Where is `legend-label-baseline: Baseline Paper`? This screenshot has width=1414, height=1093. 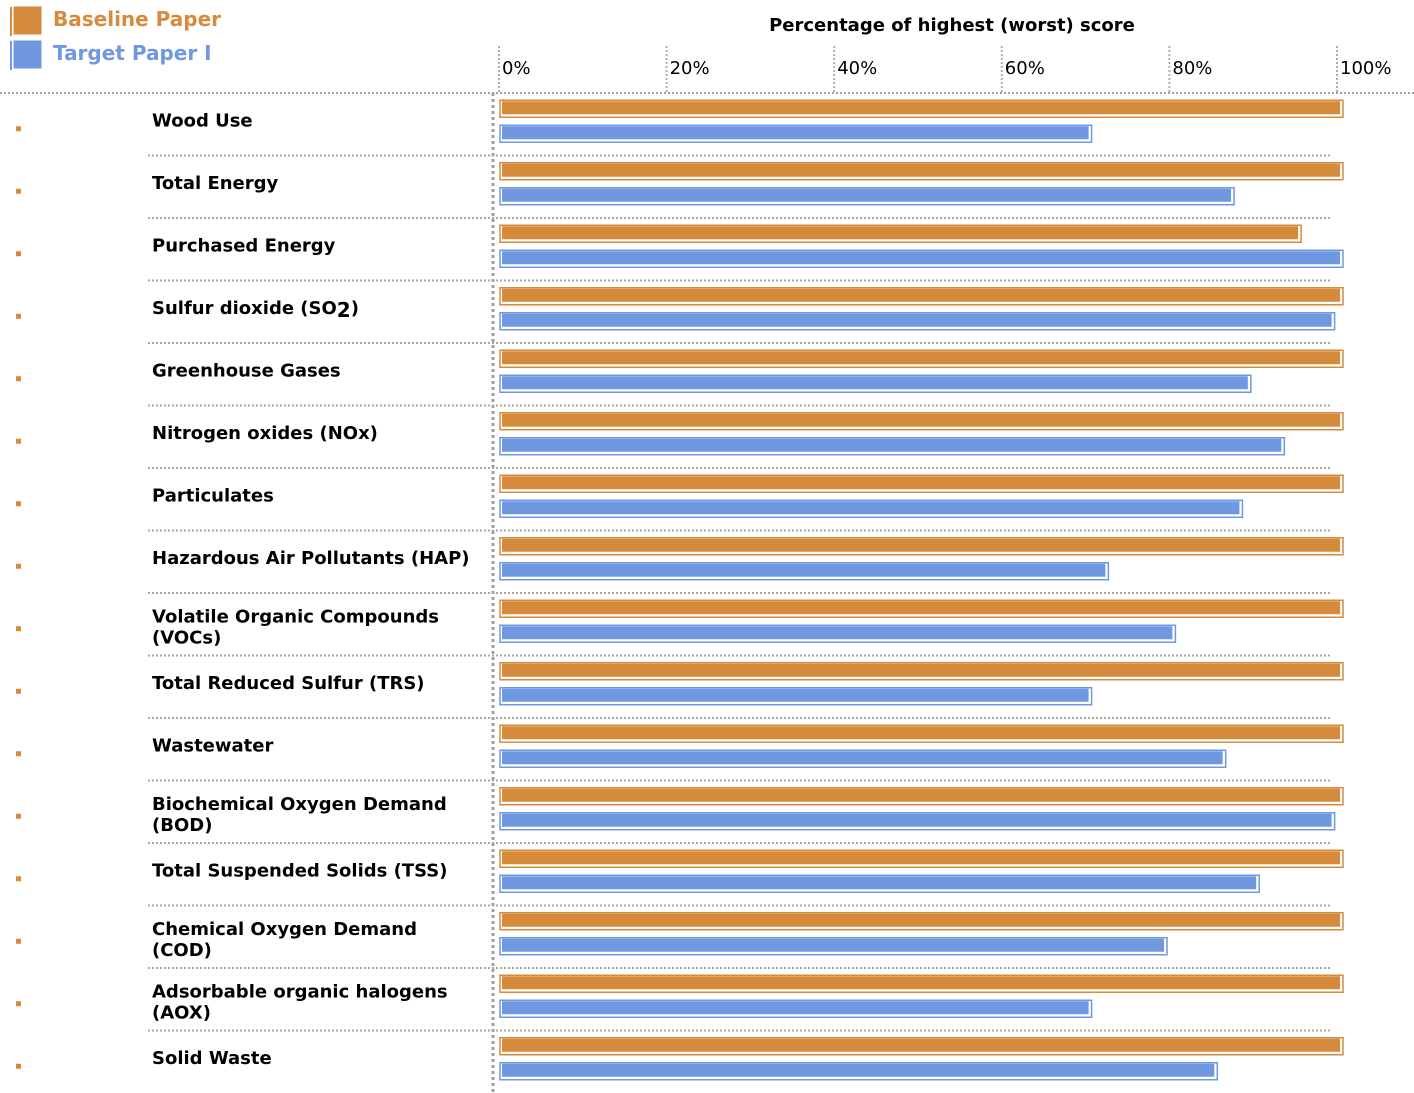
legend-label-baseline: Baseline Paper is located at coordinates (137, 19).